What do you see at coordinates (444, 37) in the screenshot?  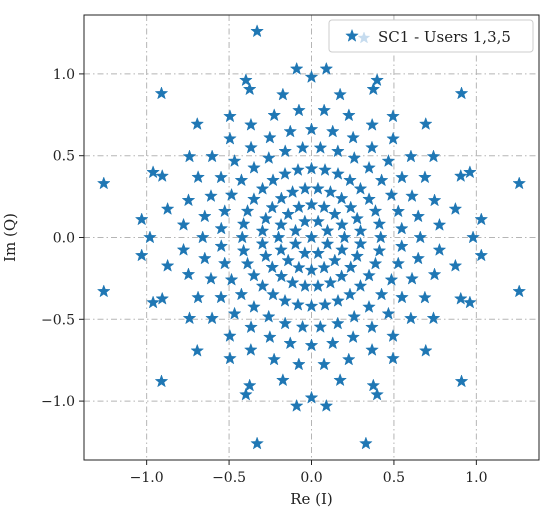 I see `legend-label: SC1 - Users 1,3,5` at bounding box center [444, 37].